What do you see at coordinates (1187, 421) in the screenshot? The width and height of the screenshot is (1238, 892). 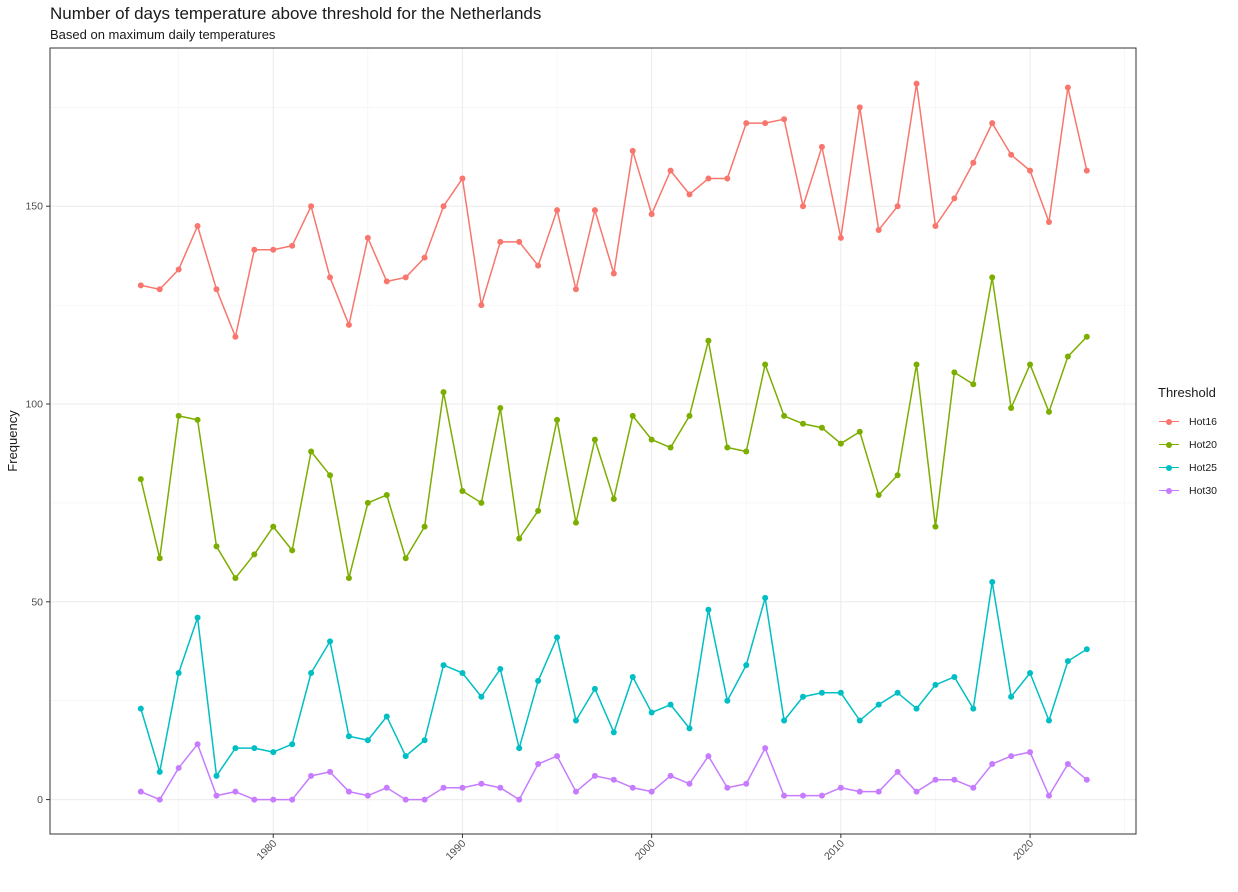 I see `legend-item-hot16: Hot16` at bounding box center [1187, 421].